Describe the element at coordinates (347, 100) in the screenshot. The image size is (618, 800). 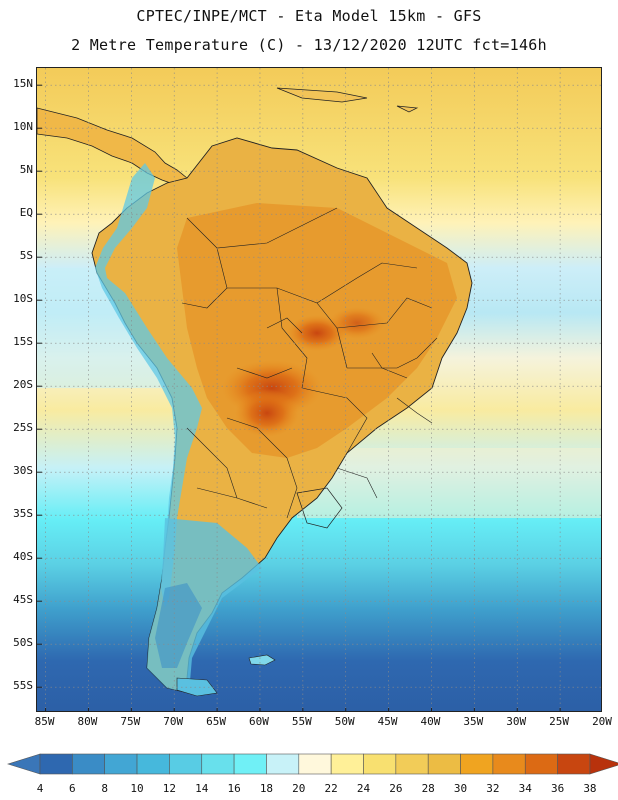
I see `caribbean-islands` at that location.